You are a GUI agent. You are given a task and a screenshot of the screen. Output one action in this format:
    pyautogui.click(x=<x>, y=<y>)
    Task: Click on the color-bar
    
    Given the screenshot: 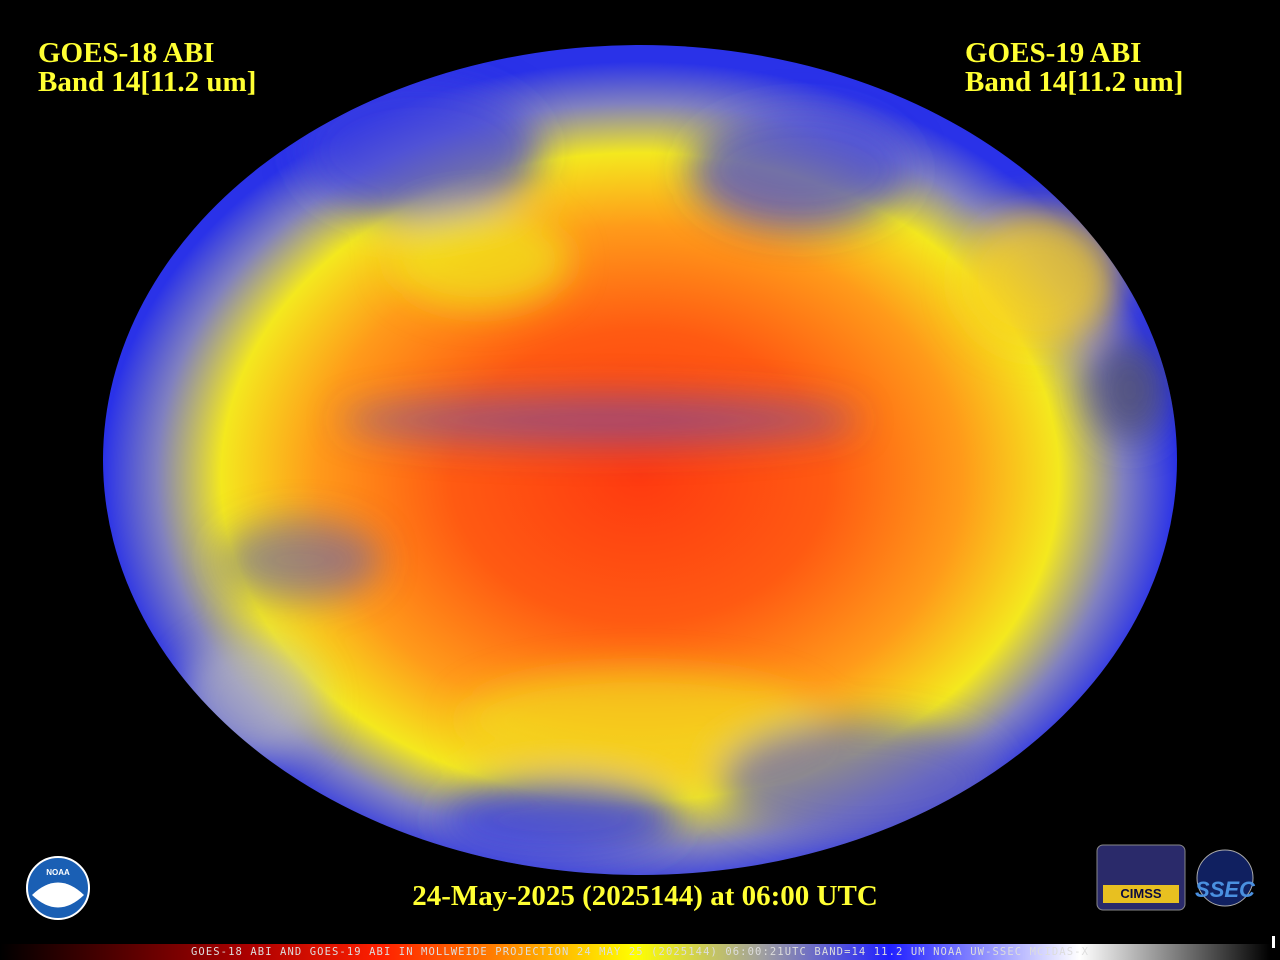 What is the action you would take?
    pyautogui.click(x=635, y=952)
    